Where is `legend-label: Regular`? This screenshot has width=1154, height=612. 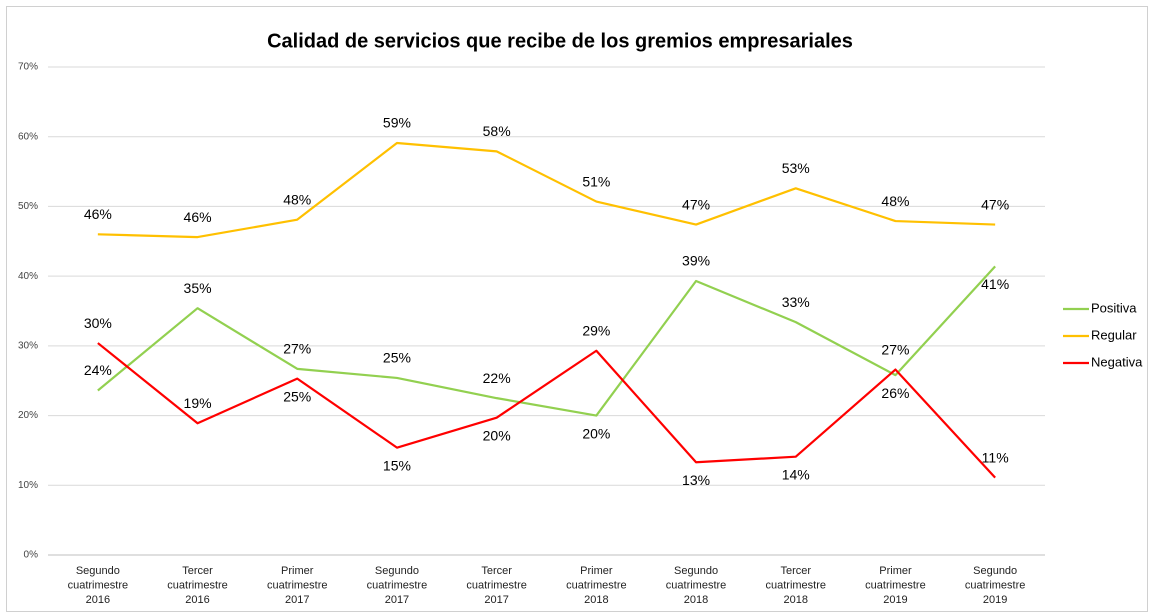
legend-label: Regular is located at coordinates (1114, 334).